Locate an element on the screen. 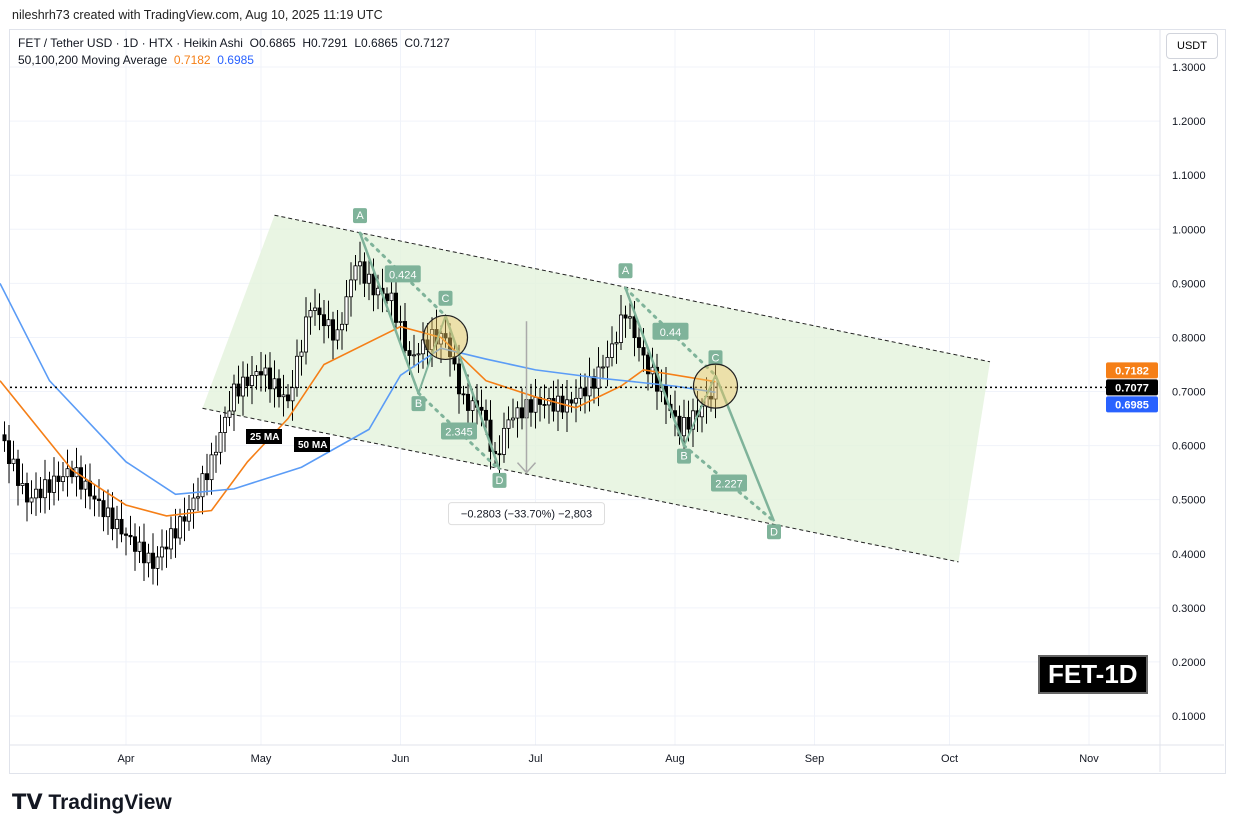 This screenshot has width=1234, height=833. tradingview-logo: 𝗧𝗩 TradingView is located at coordinates (92, 802).